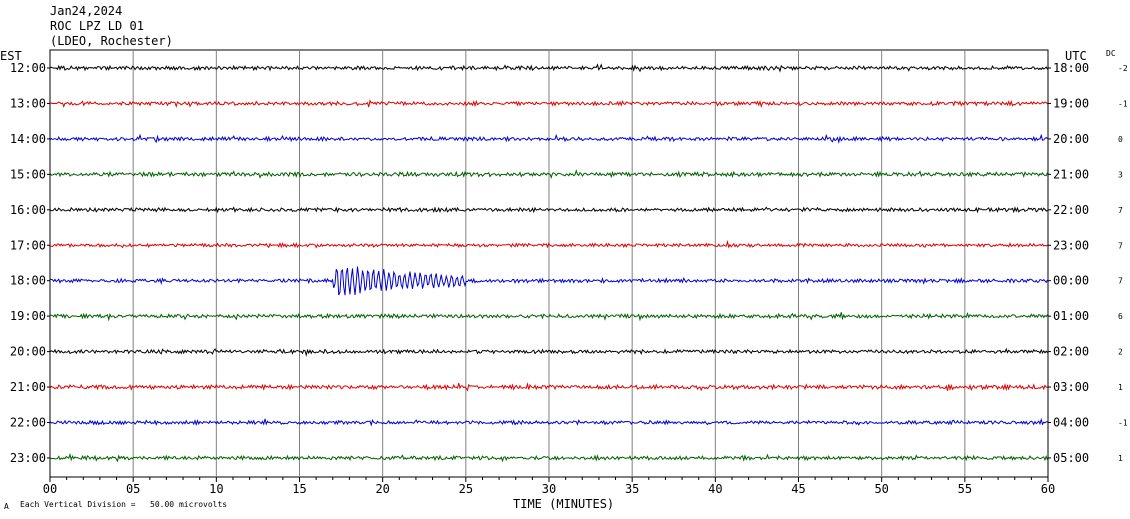 Image resolution: width=1130 pixels, height=519 pixels. I want to click on dc-offset-label: 2, so click(1120, 352).